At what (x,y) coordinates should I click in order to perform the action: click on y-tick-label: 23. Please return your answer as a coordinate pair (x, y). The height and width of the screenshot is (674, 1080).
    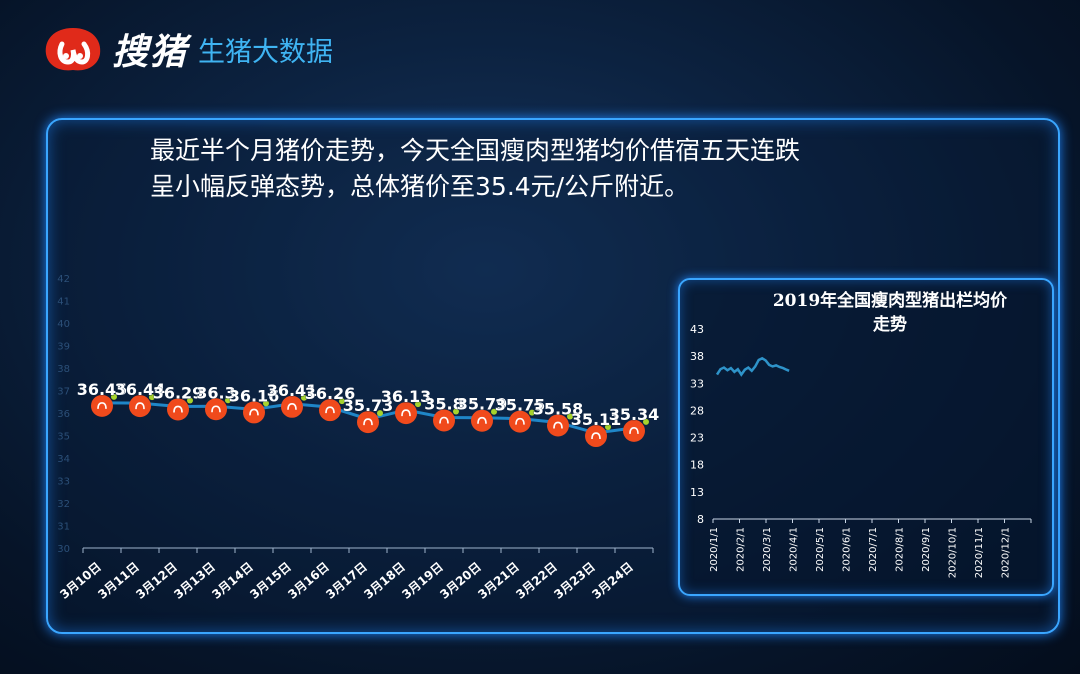
    Looking at the image, I should click on (697, 438).